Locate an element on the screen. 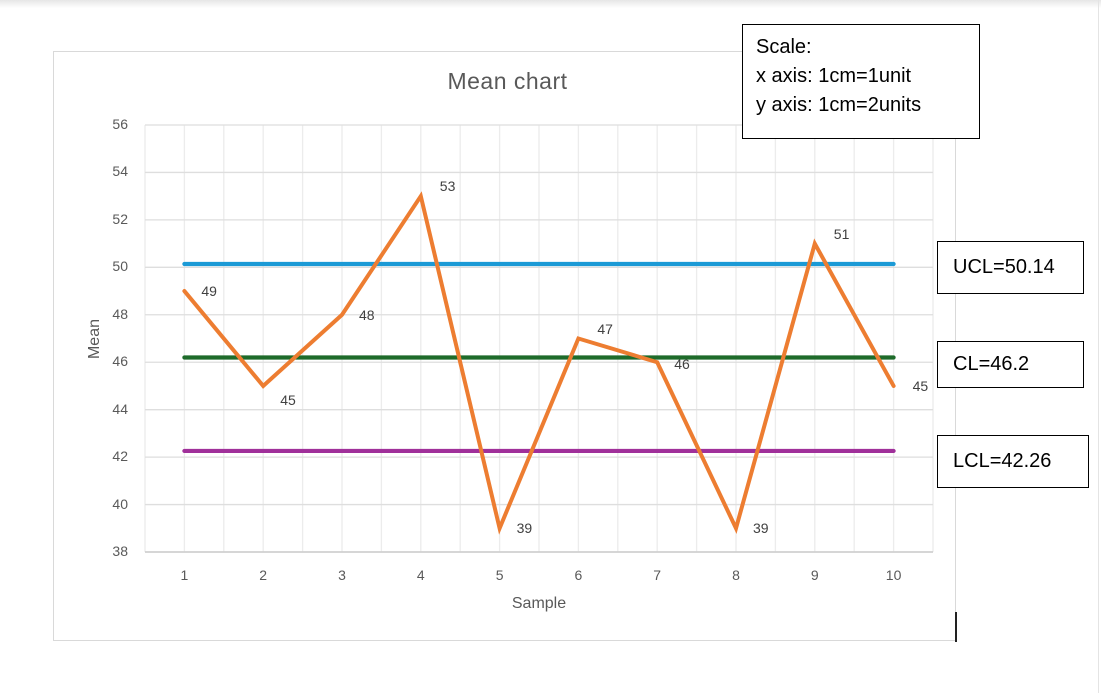  page-edge is located at coordinates (1098, 346).